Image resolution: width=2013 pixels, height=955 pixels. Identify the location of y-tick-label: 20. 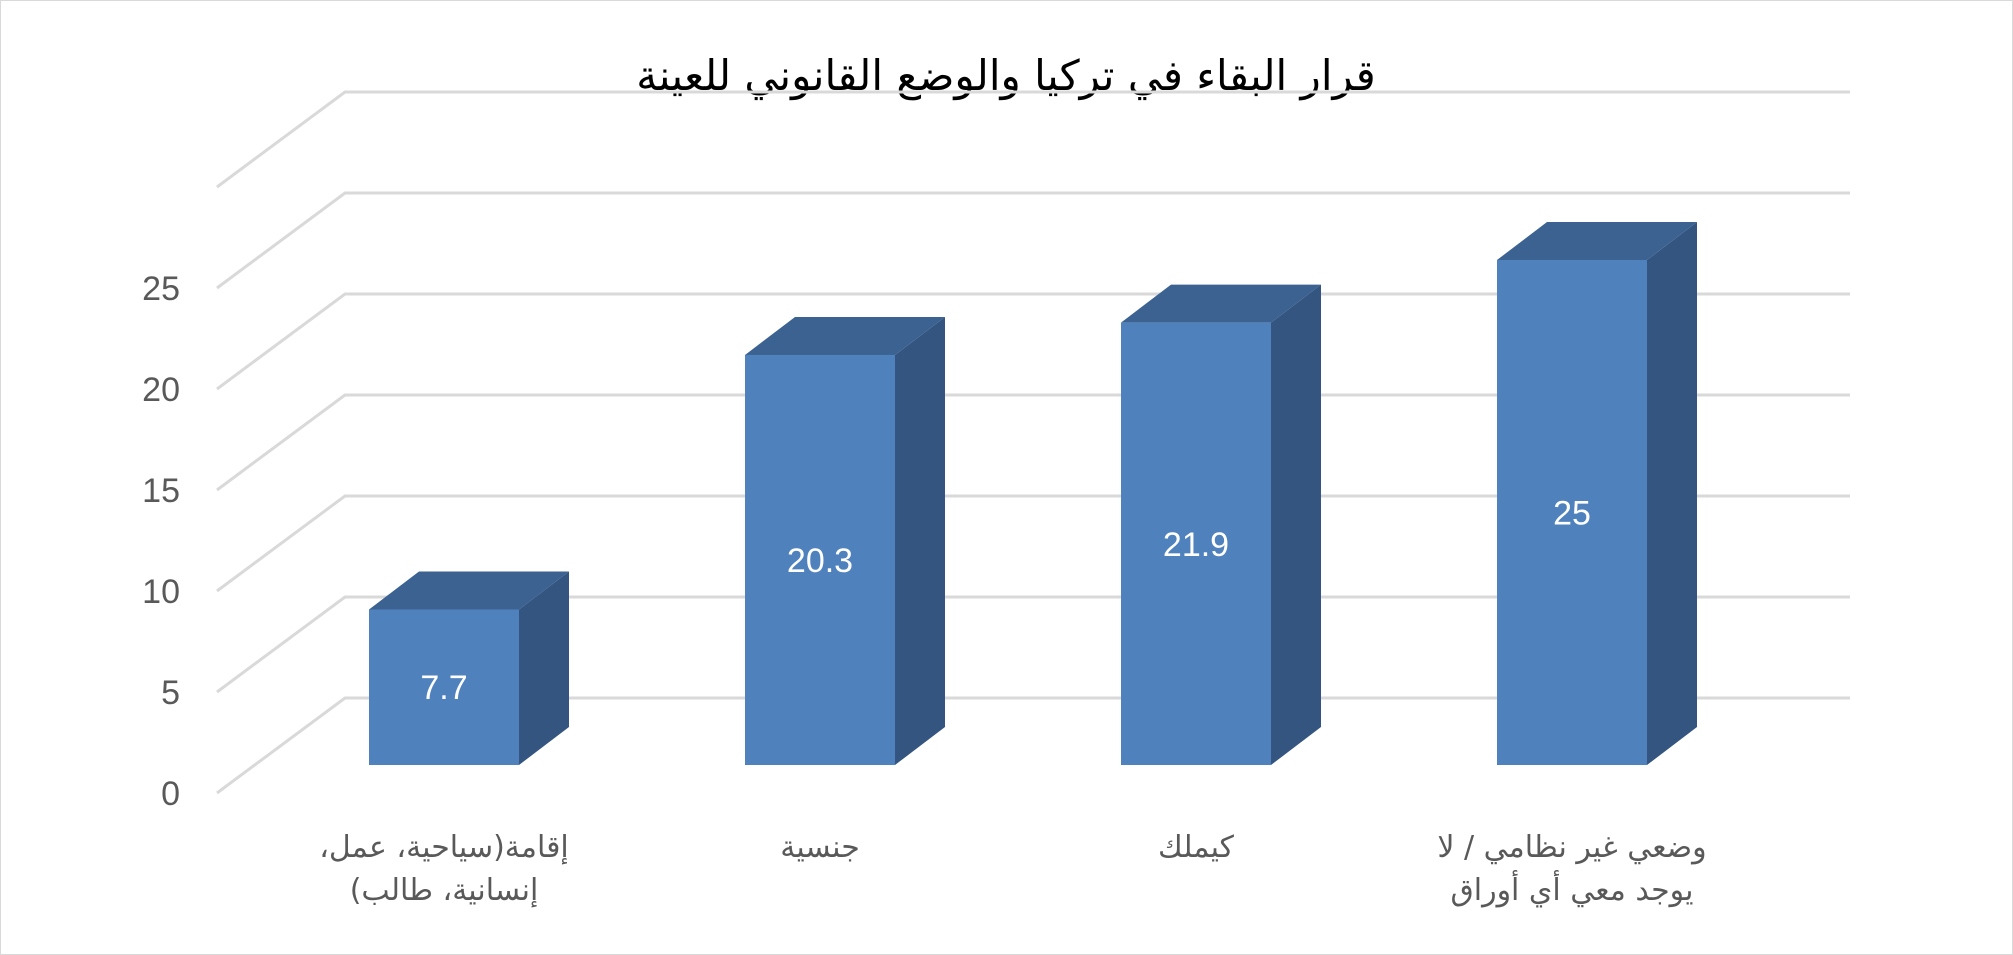
(161, 390).